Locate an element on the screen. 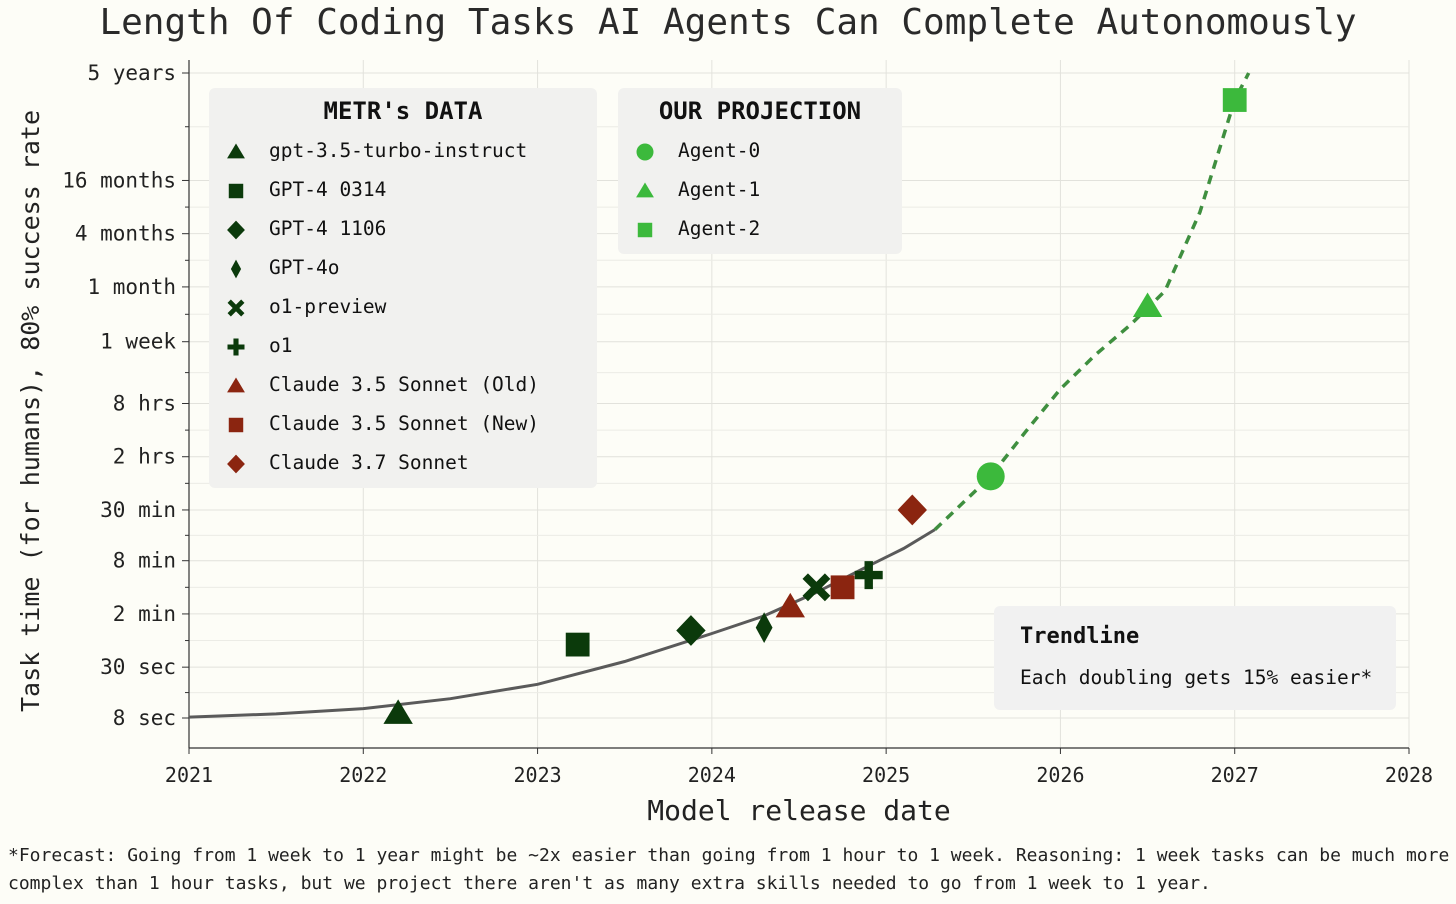 The width and height of the screenshot is (1456, 904). legend-projection-item-label: Agent-0 is located at coordinates (719, 150).